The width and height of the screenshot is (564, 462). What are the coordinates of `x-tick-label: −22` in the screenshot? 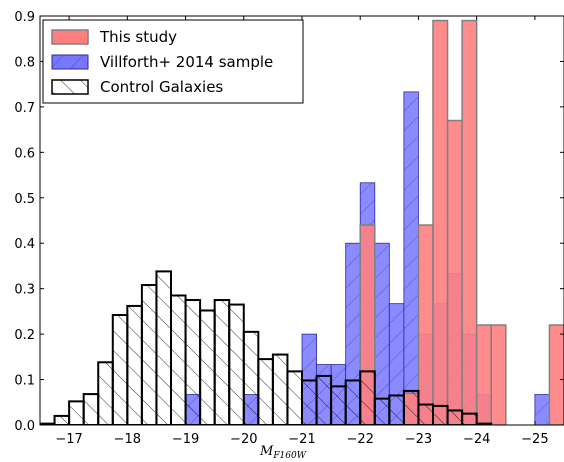 It's located at (360, 439).